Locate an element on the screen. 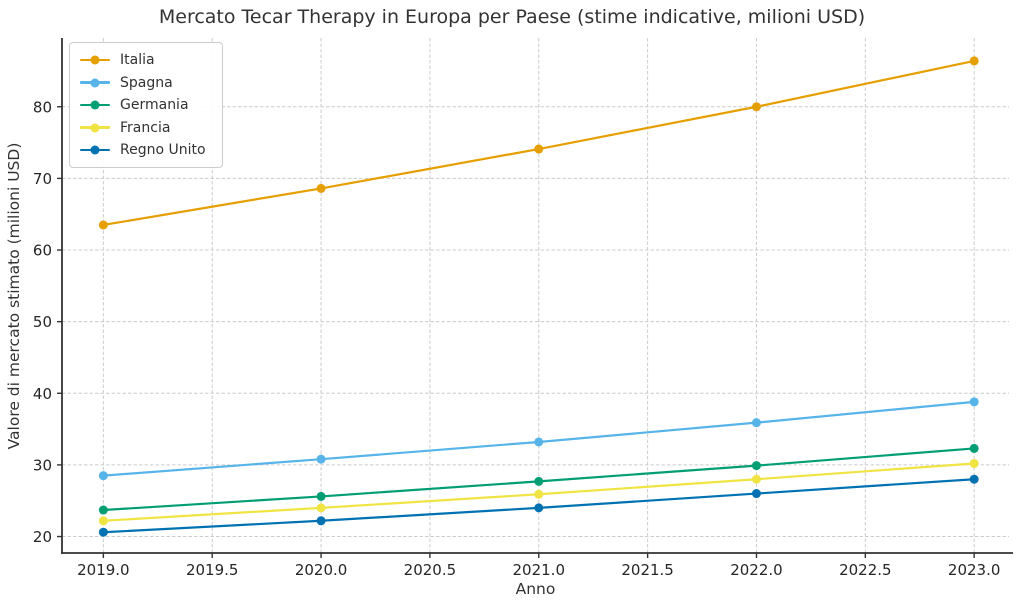 The image size is (1024, 610). y-tick-label: 60 is located at coordinates (42, 251).